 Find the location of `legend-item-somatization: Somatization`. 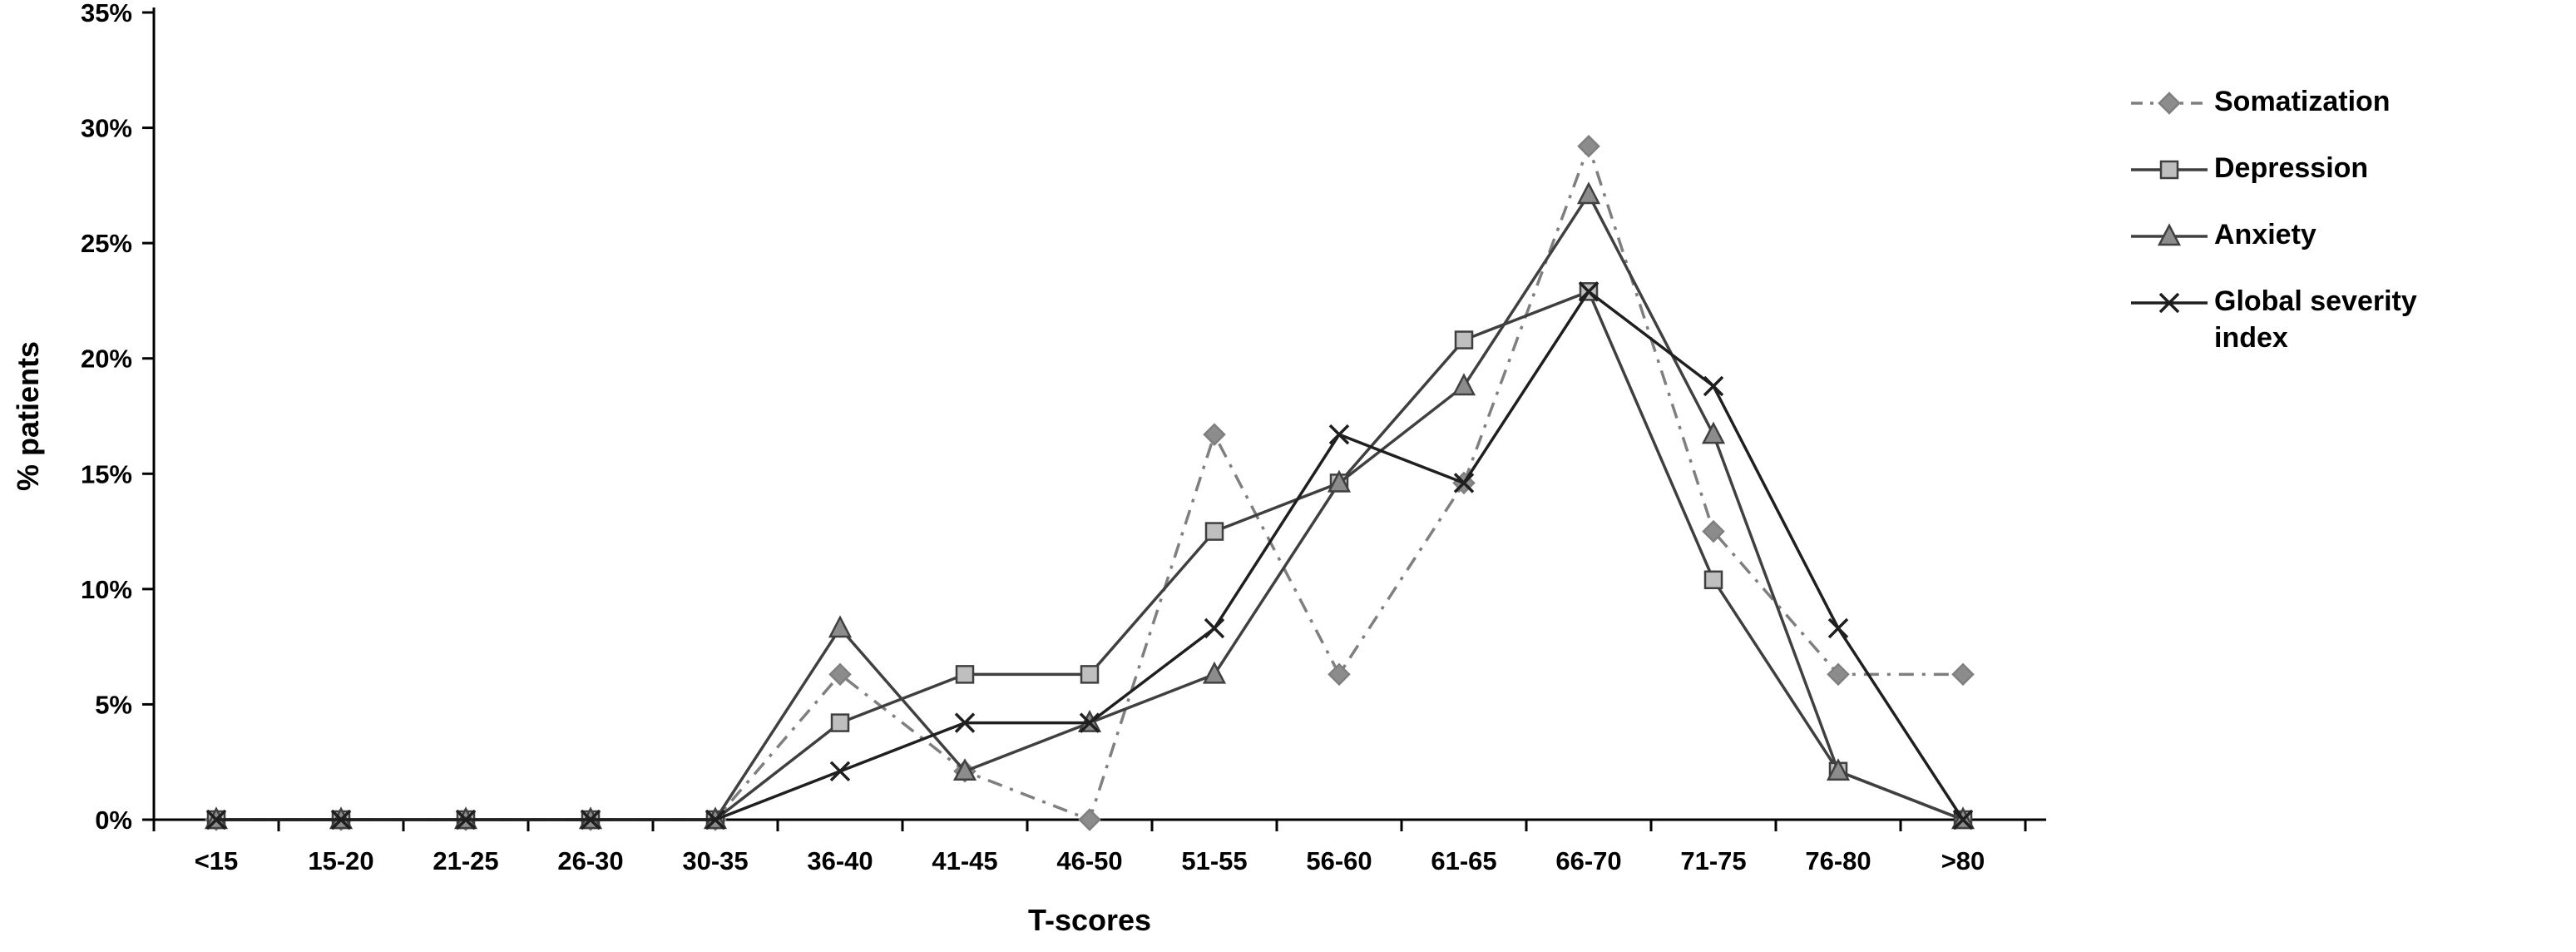

legend-item-somatization: Somatization is located at coordinates (2352, 102).